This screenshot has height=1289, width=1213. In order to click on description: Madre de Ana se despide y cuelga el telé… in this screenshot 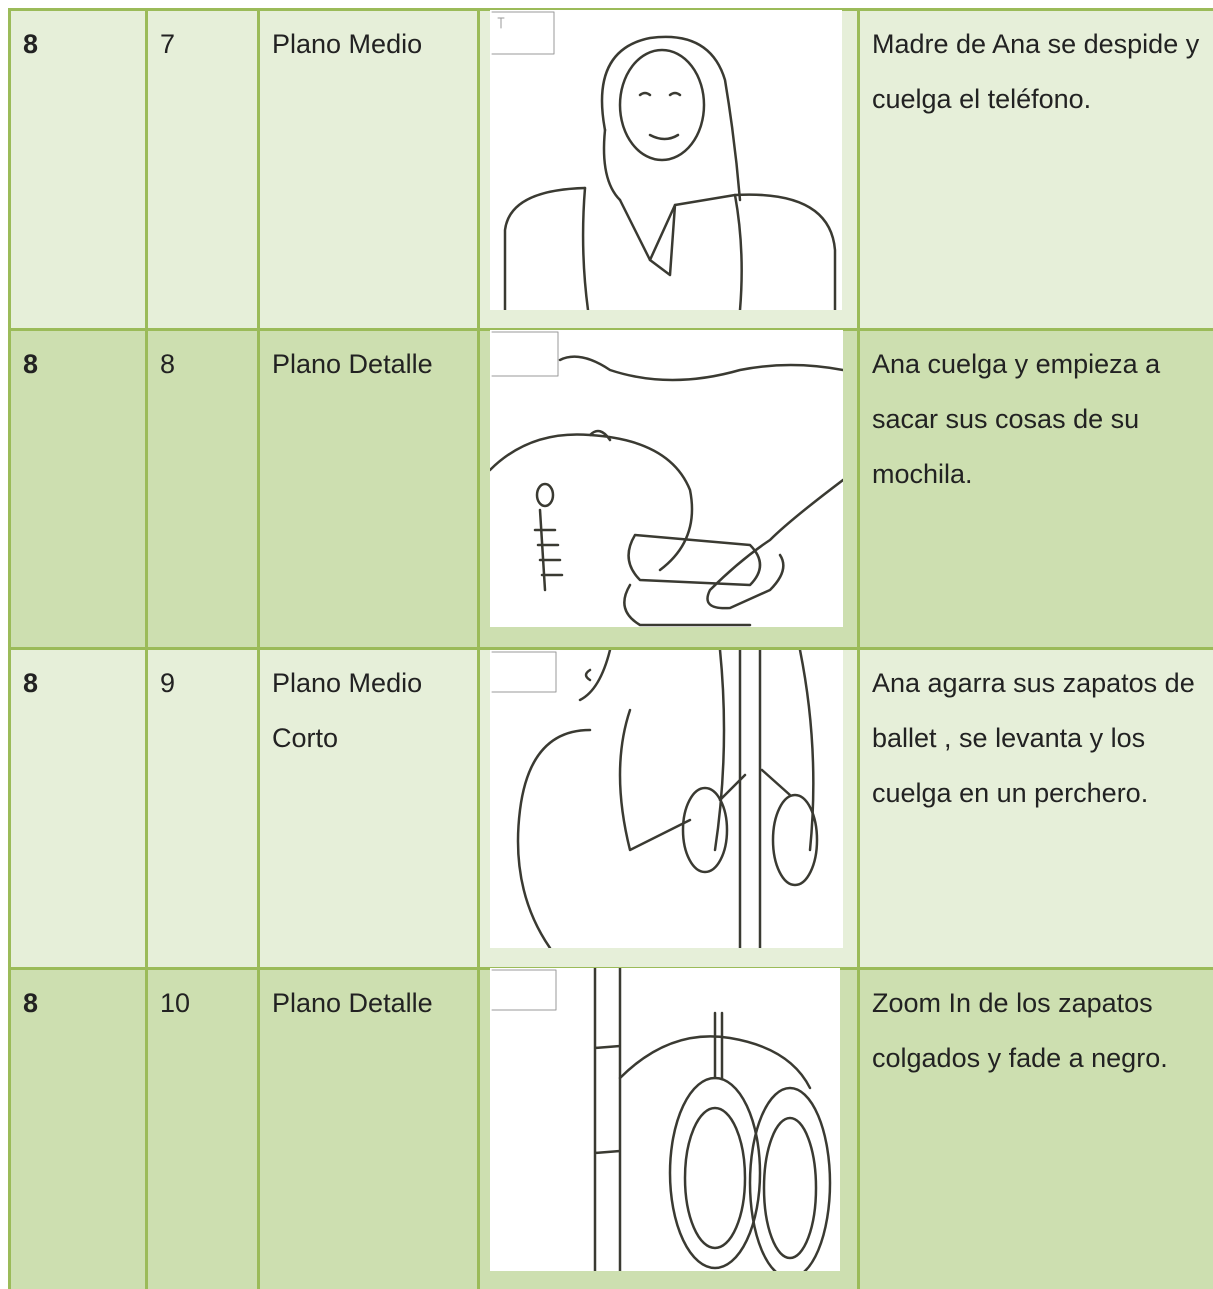, I will do `click(1035, 168)`.